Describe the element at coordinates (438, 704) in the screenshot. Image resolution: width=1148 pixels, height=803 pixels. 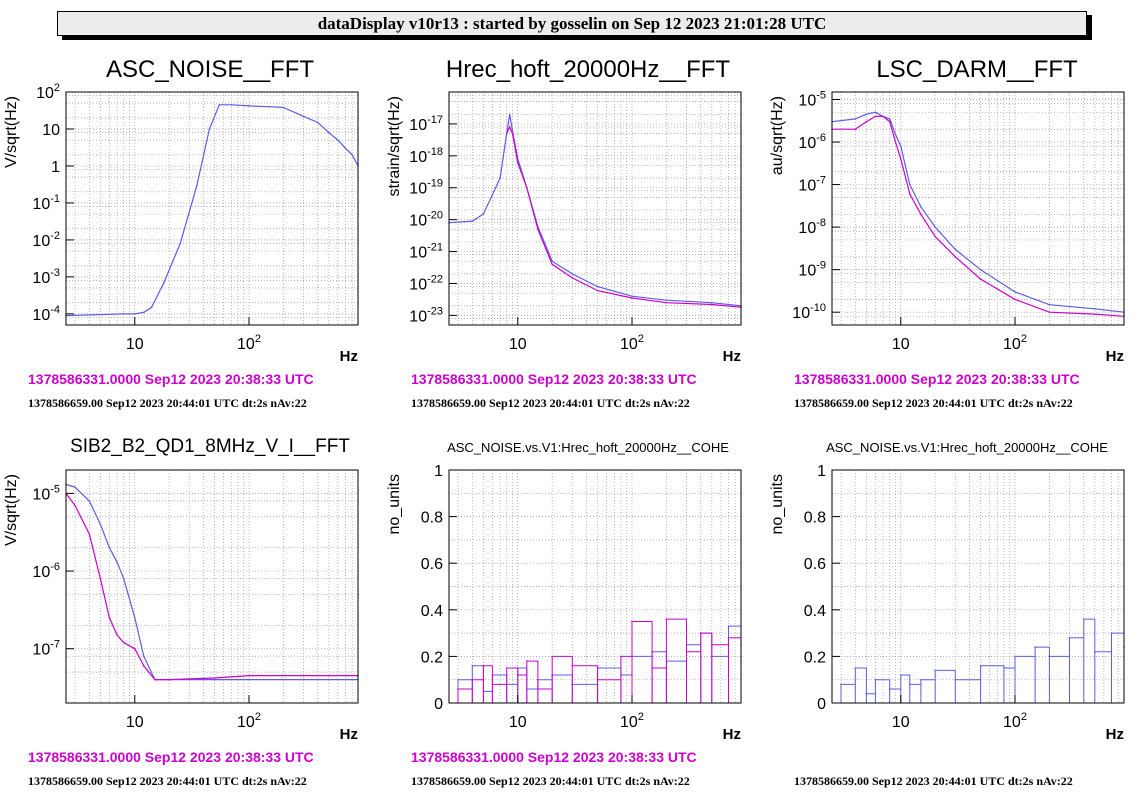
I see `y-tick-label: 0` at that location.